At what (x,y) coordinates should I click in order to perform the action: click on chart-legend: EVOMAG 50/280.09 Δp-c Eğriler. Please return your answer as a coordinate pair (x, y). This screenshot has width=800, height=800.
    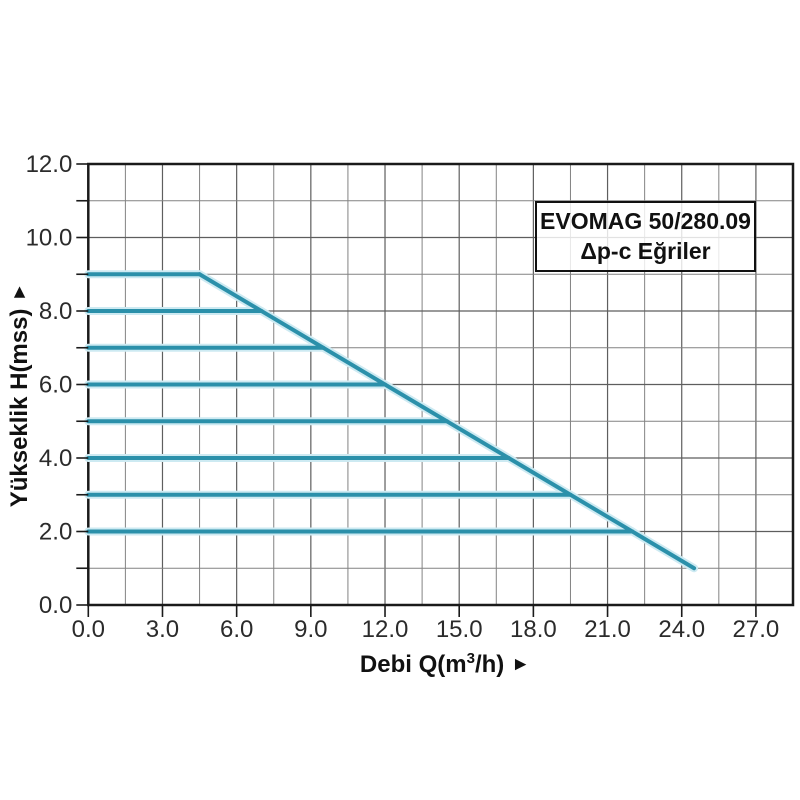
    Looking at the image, I should click on (645, 236).